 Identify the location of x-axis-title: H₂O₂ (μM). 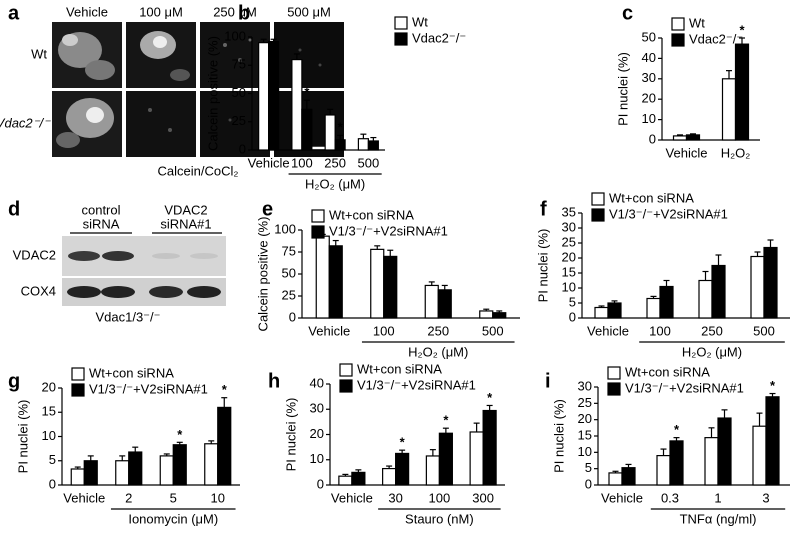
(438, 351).